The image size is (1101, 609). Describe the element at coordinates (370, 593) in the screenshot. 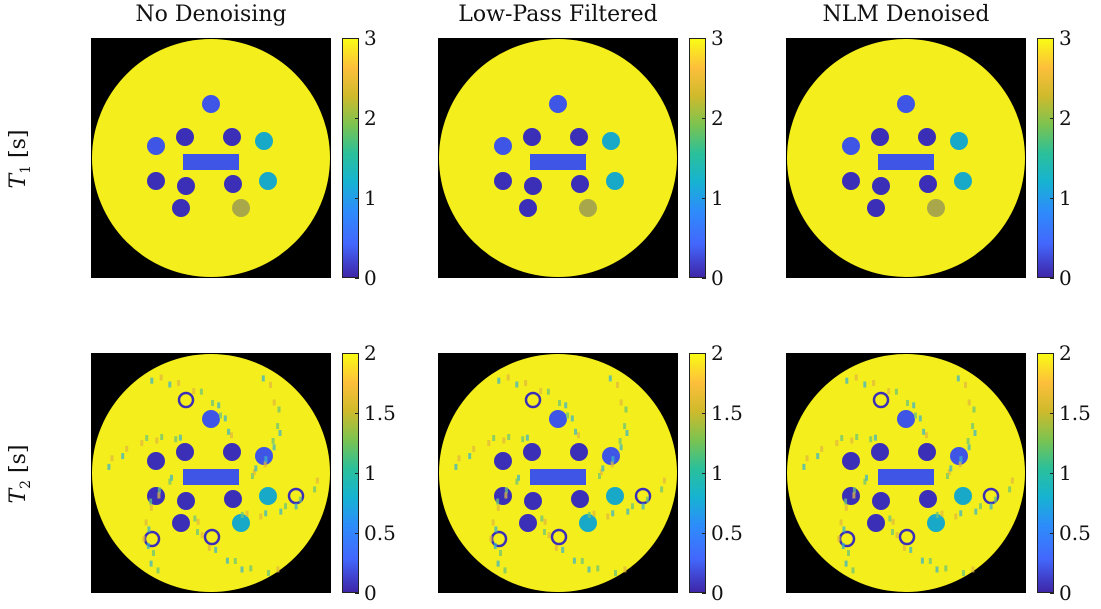

I see `colorbar-tick-label: 0` at that location.